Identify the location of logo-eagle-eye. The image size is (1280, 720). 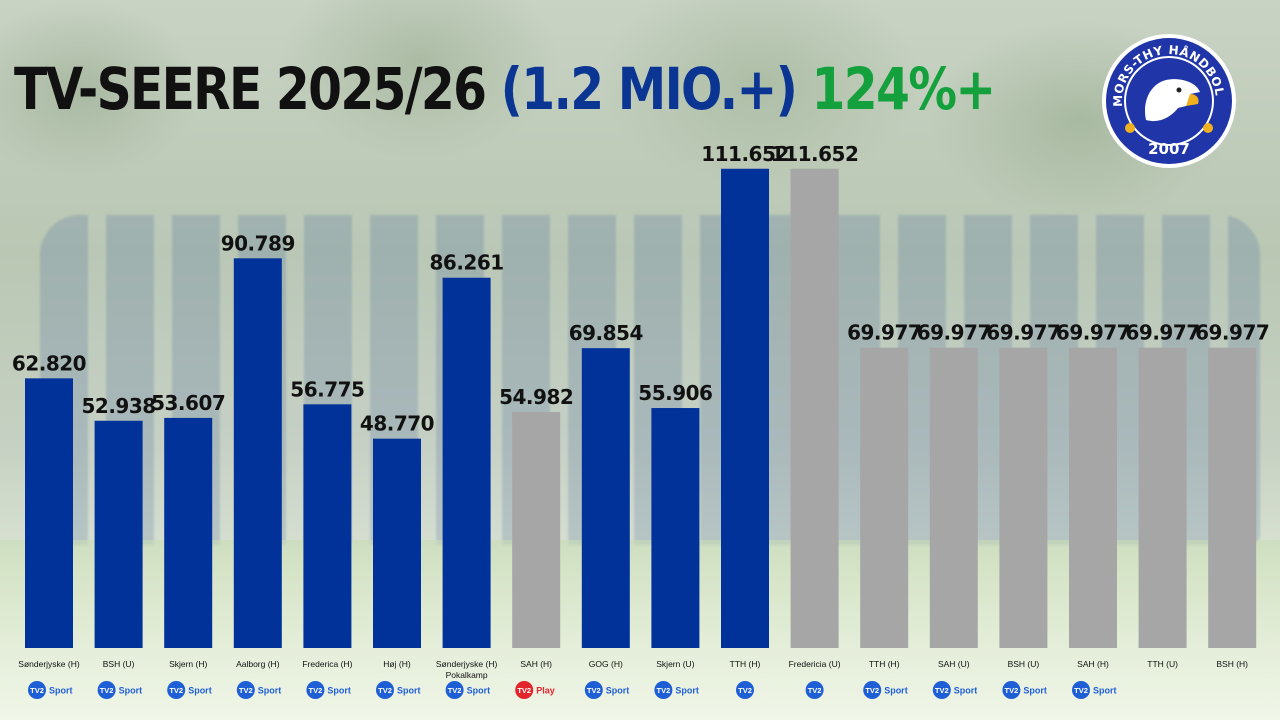
(1179, 90).